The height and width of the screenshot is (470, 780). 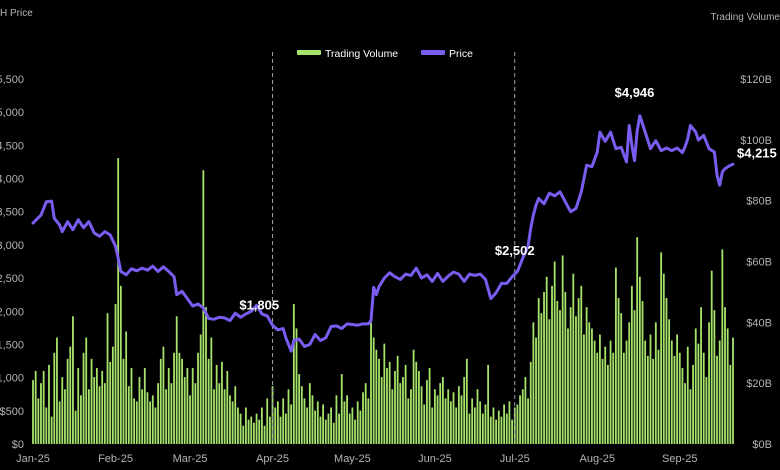 I want to click on x-tick-label: May-25, so click(x=352, y=459).